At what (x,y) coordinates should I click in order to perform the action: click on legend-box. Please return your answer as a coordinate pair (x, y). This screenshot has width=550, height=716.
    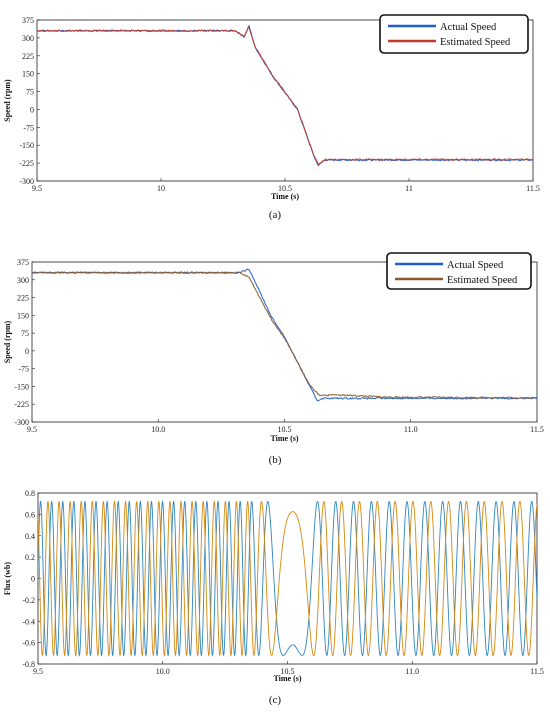
    Looking at the image, I should click on (454, 34).